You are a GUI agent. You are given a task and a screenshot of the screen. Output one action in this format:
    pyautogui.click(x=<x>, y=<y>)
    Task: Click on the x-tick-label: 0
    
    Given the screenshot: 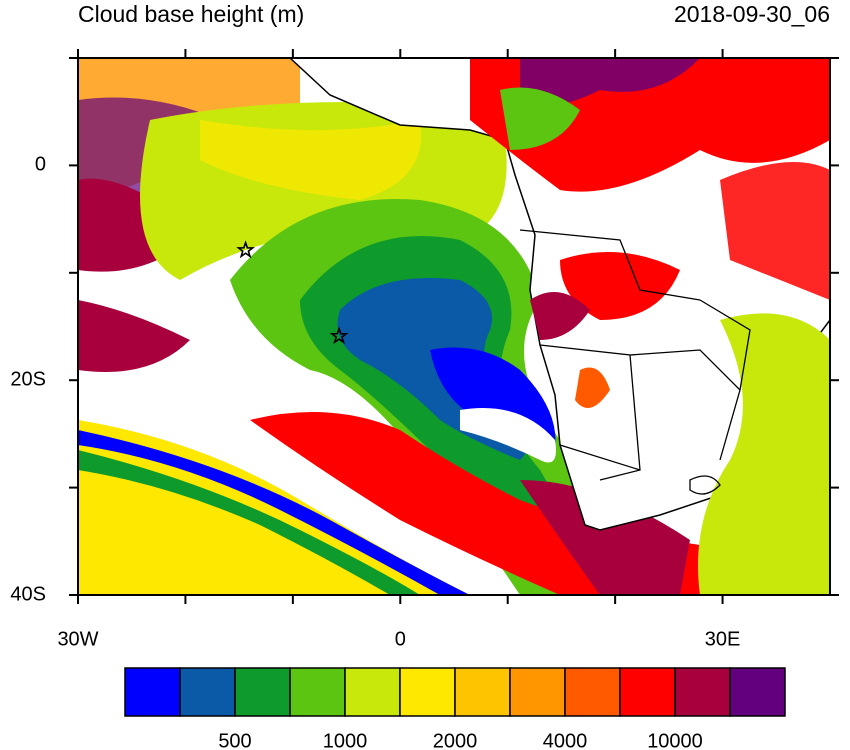 What is the action you would take?
    pyautogui.click(x=400, y=639)
    